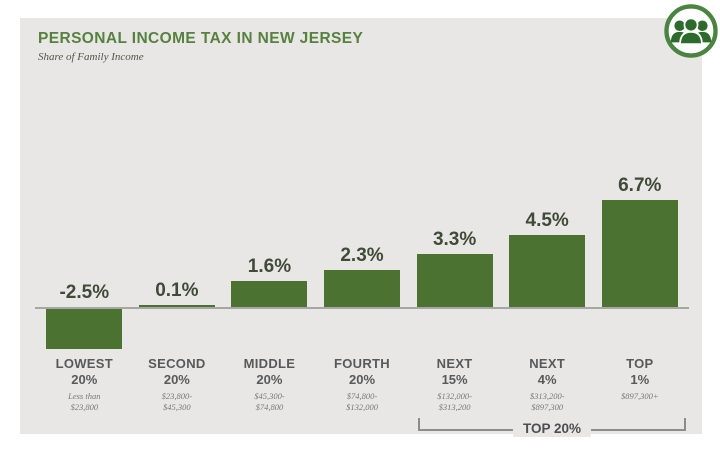 The width and height of the screenshot is (720, 456). Describe the element at coordinates (547, 396) in the screenshot. I see `income-range-line: $313,200-` at that location.